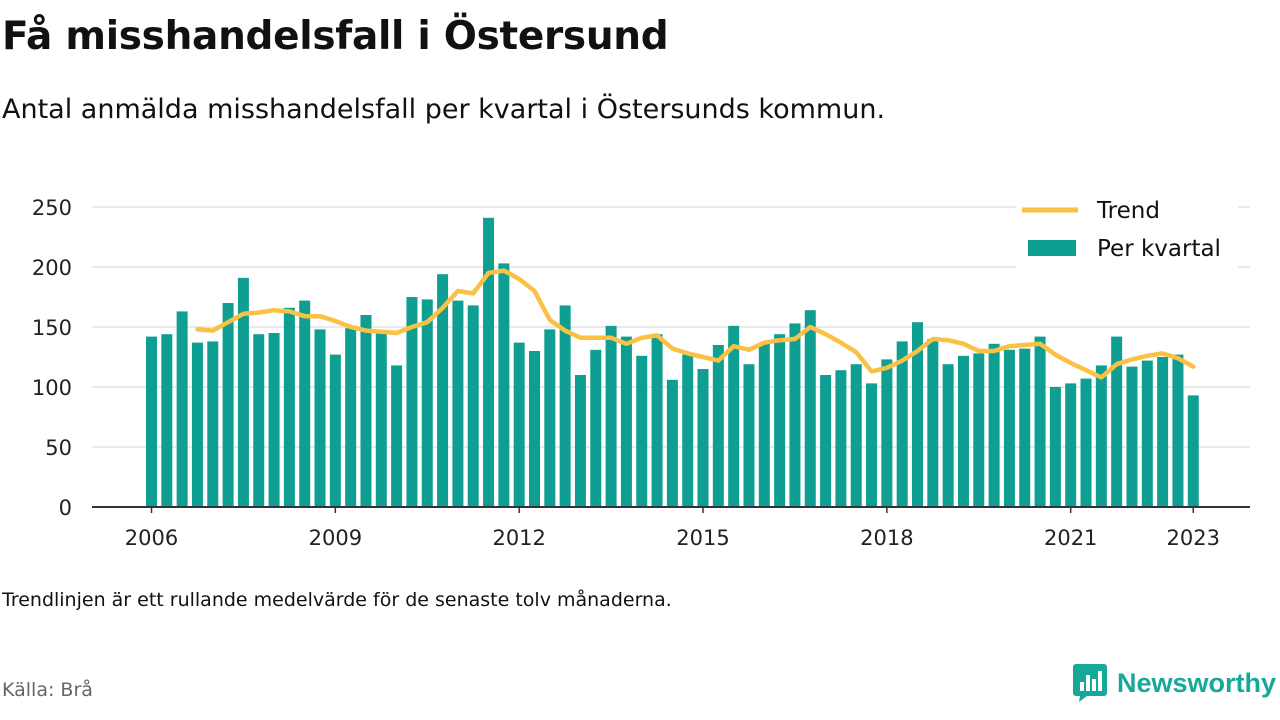  What do you see at coordinates (1196, 682) in the screenshot?
I see `brand-name: Newsworthy` at bounding box center [1196, 682].